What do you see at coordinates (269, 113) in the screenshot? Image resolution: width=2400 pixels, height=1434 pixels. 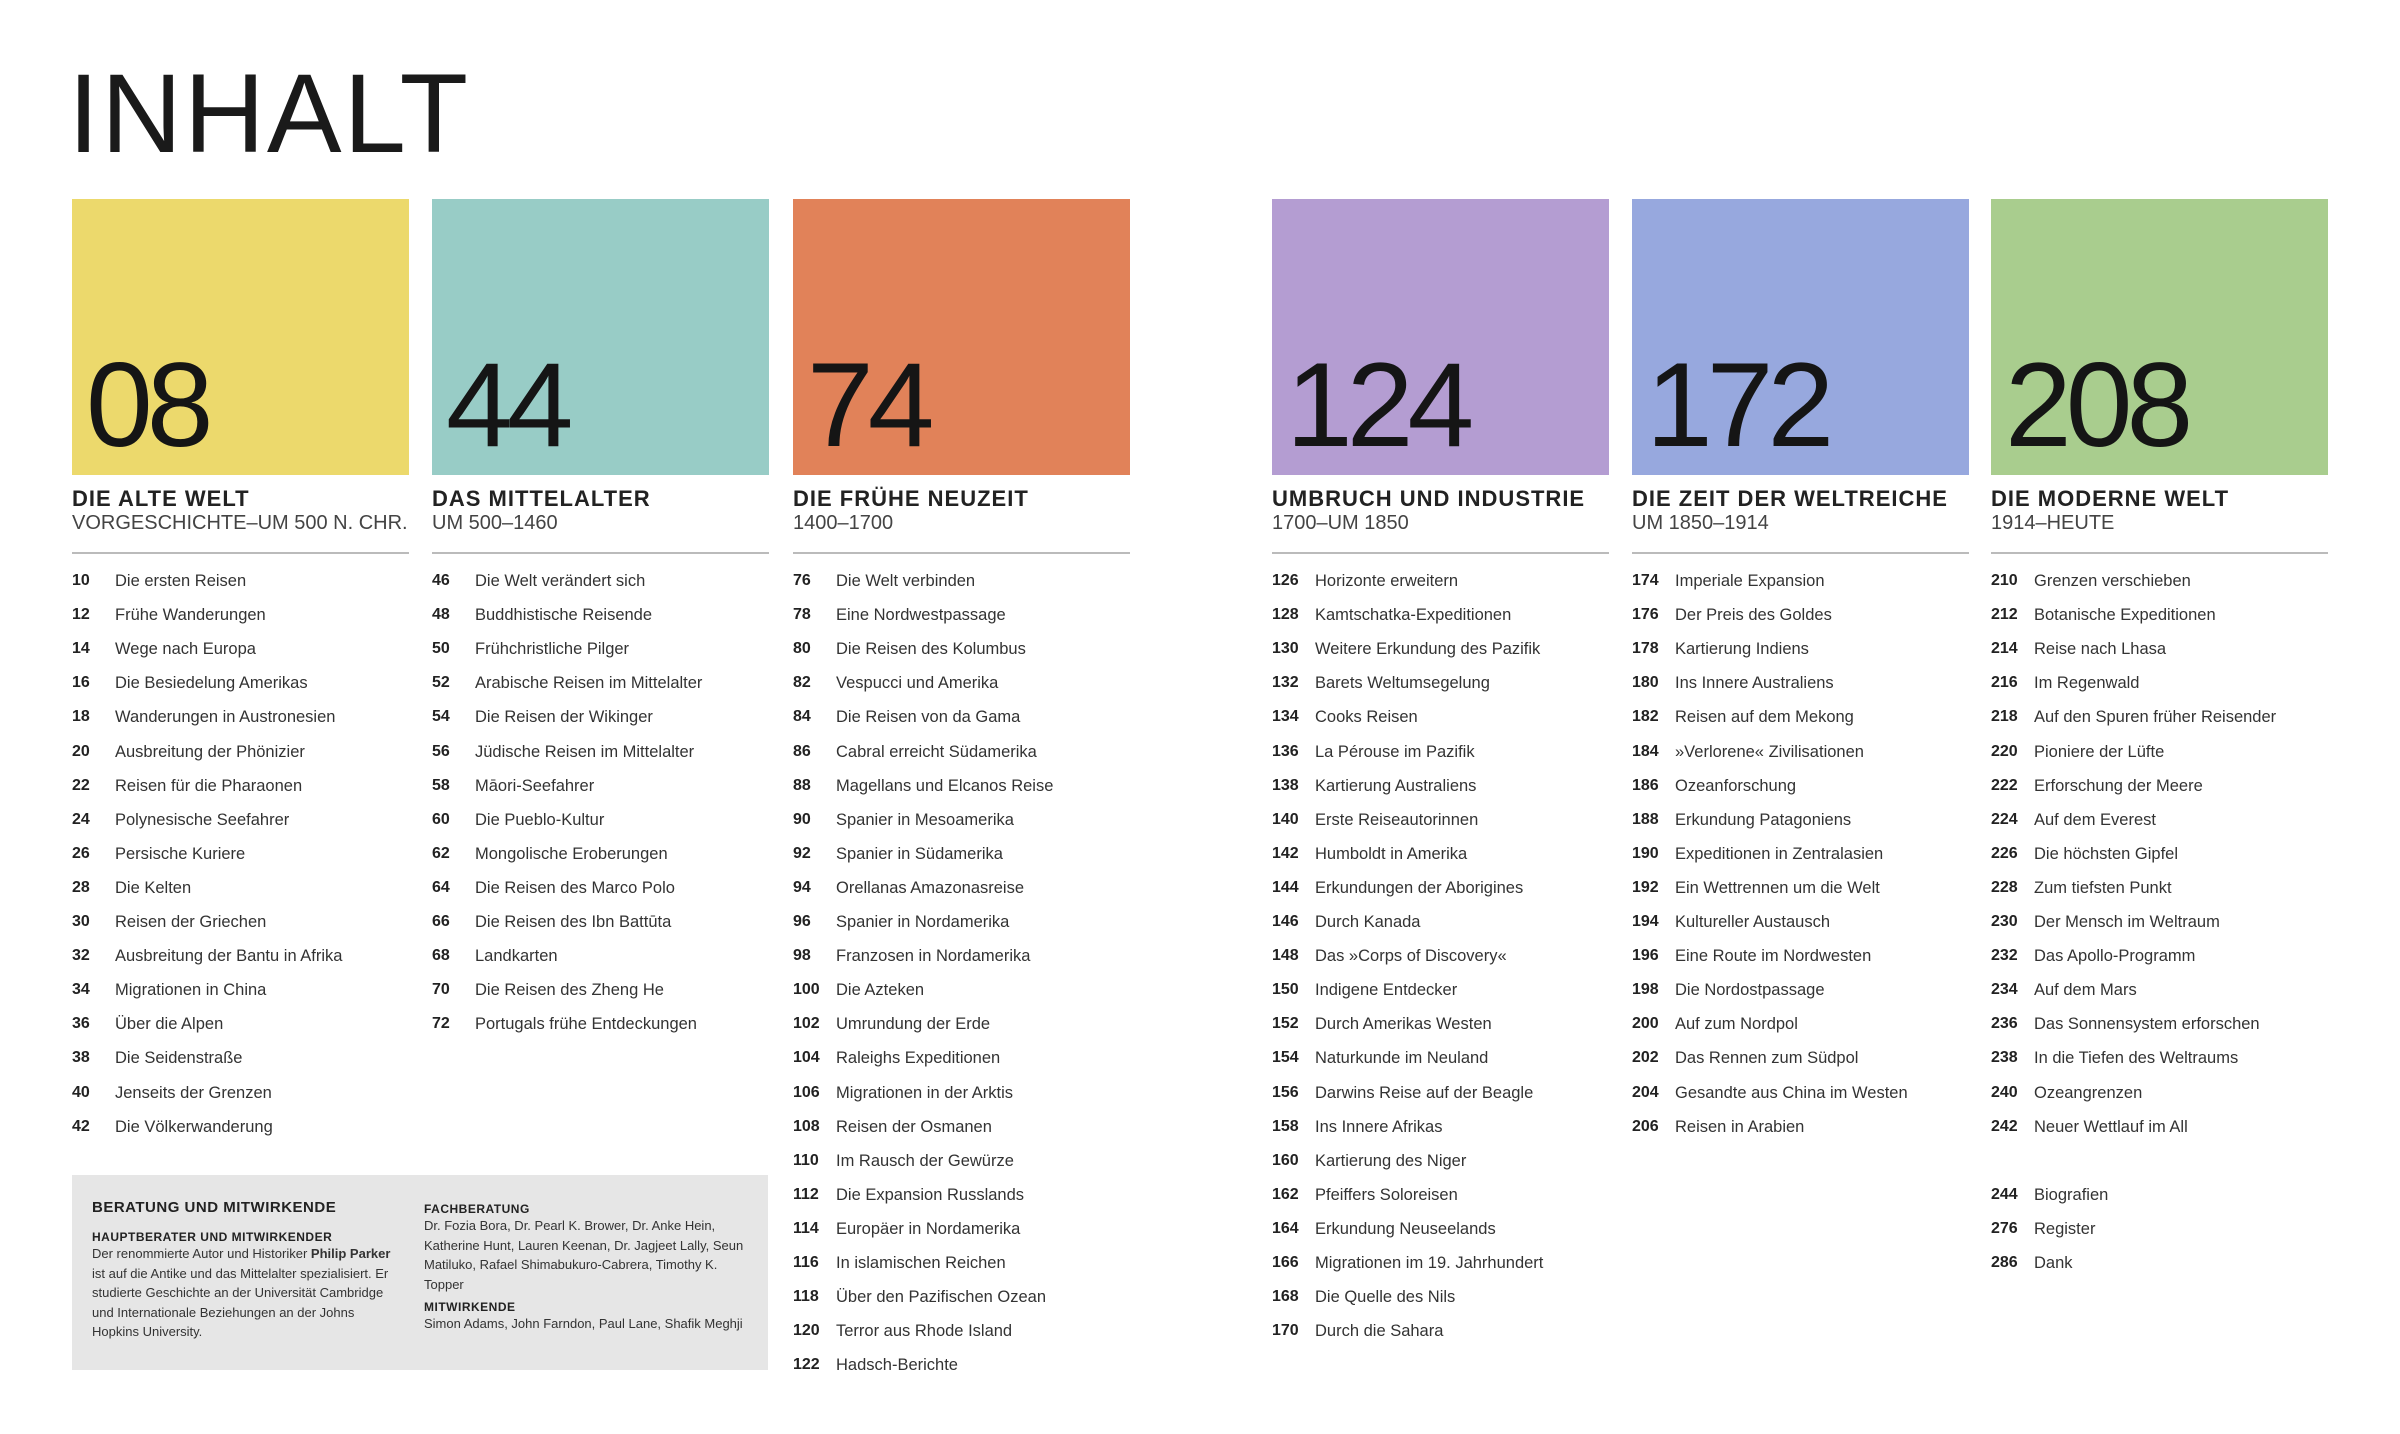 I see `page-title: INHALT` at bounding box center [269, 113].